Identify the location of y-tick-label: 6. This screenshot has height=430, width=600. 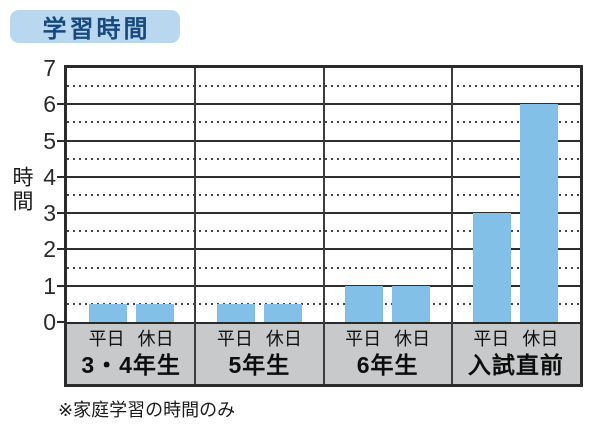
(49, 104).